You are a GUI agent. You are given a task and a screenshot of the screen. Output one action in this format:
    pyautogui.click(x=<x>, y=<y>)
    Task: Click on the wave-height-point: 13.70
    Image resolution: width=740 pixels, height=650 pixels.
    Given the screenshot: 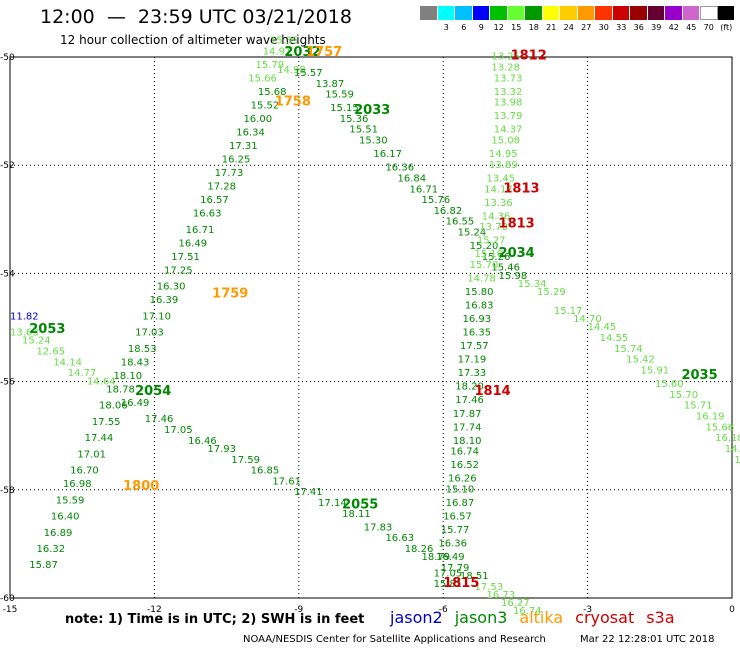 What is the action you would take?
    pyautogui.click(x=493, y=227)
    